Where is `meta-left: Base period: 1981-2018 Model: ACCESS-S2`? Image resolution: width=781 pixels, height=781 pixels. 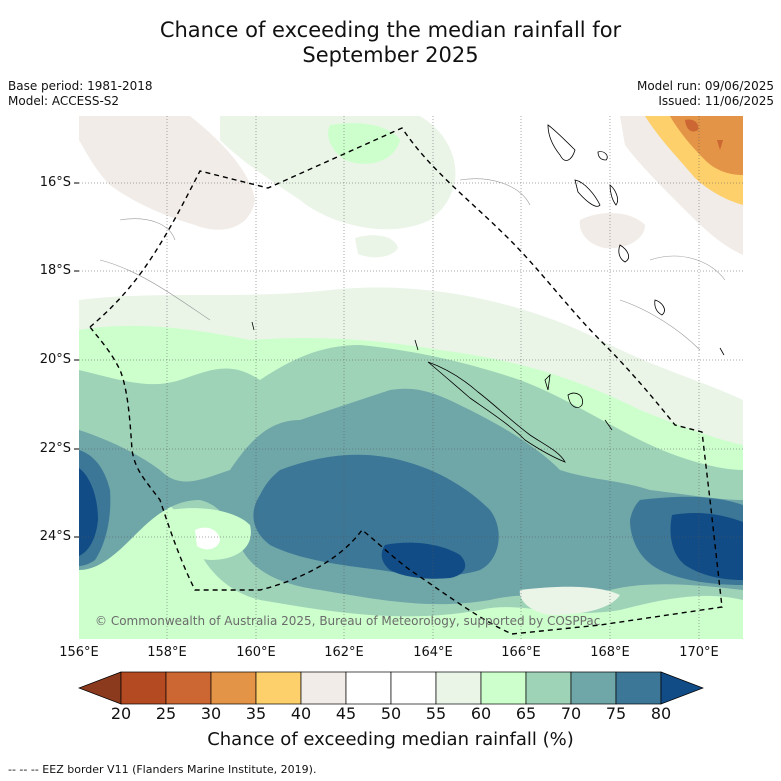
meta-left: Base period: 1981-2018 Model: ACCESS-S2 is located at coordinates (80, 94).